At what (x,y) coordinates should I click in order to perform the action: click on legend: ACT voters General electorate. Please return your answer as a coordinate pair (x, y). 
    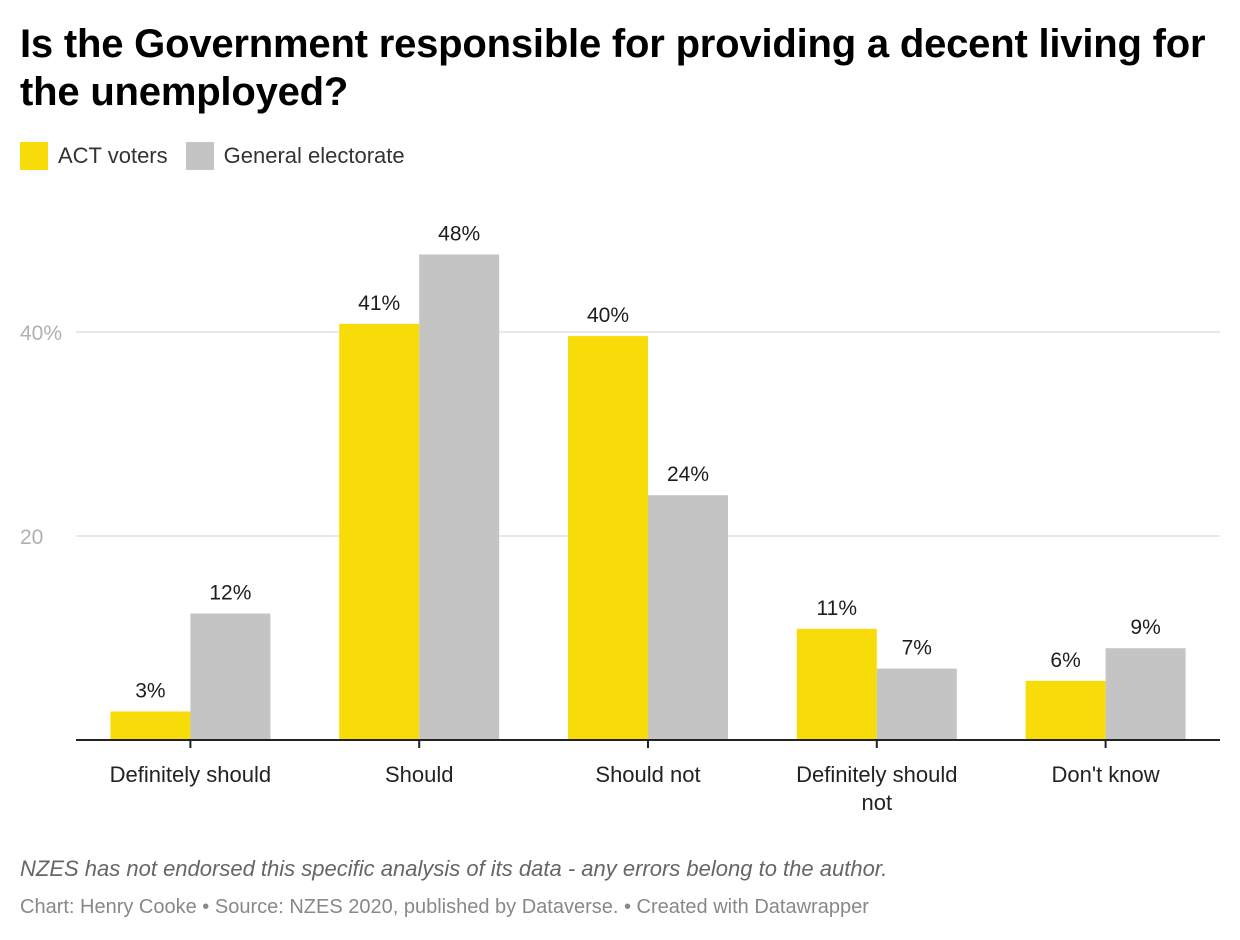
    Looking at the image, I should click on (221, 156).